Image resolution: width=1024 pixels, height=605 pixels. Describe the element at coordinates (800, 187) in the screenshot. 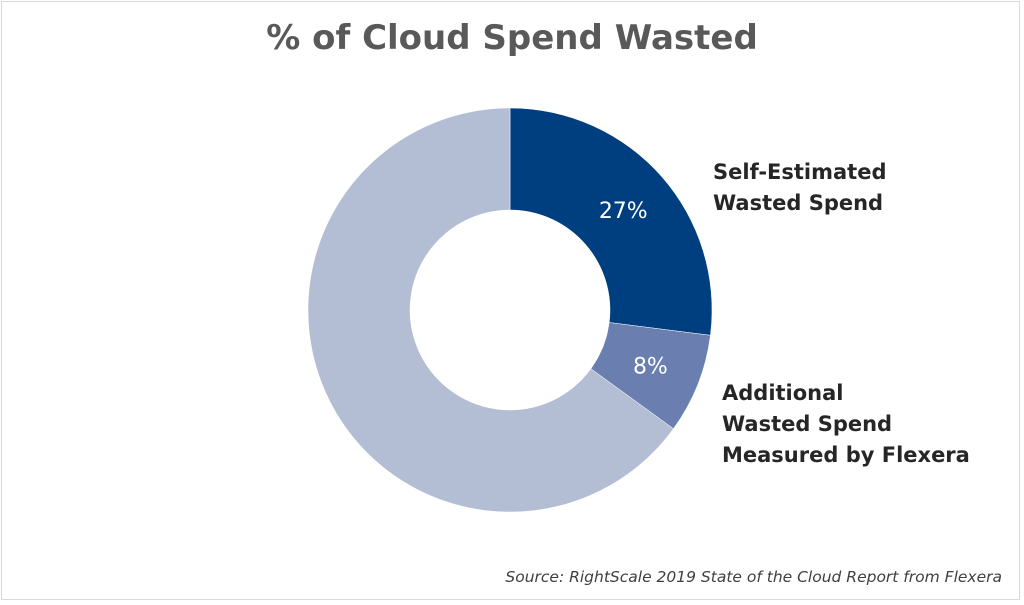

I see `slice-label-self-estimated: Self-Estimated Wasted Spend` at that location.